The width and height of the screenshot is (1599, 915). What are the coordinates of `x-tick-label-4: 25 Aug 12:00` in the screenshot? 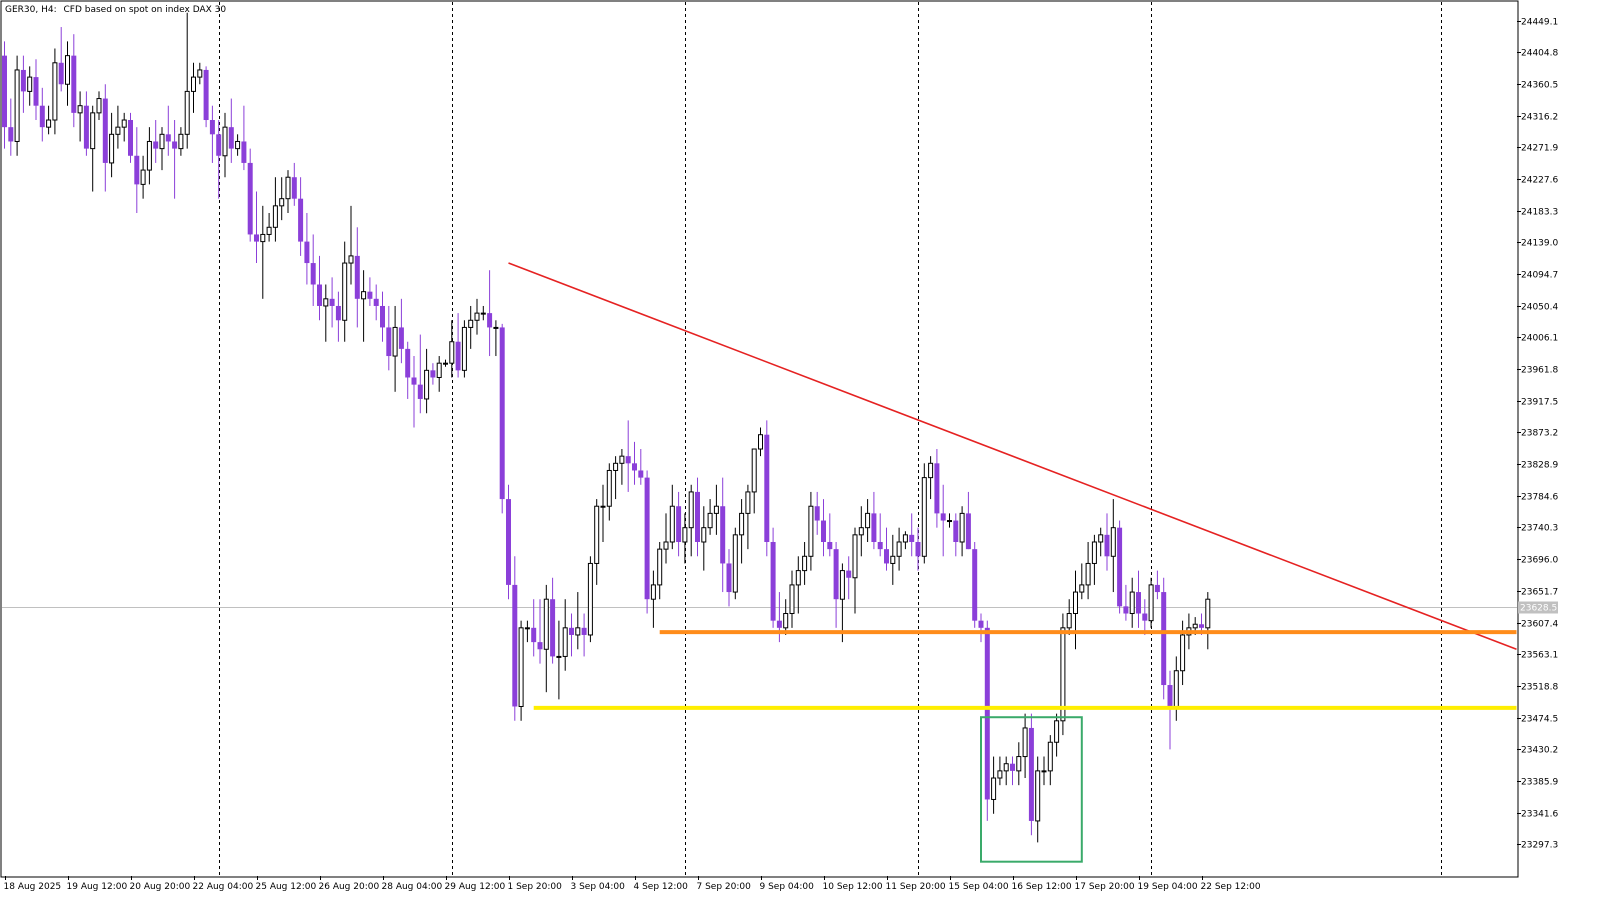 It's located at (286, 887).